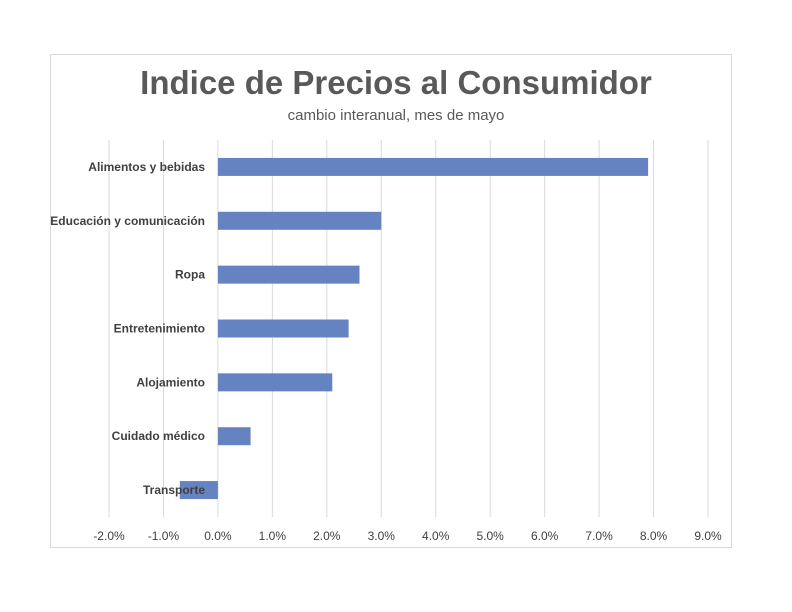 Image resolution: width=792 pixels, height=612 pixels. What do you see at coordinates (218, 536) in the screenshot?
I see `x-tick-label: 0.0%` at bounding box center [218, 536].